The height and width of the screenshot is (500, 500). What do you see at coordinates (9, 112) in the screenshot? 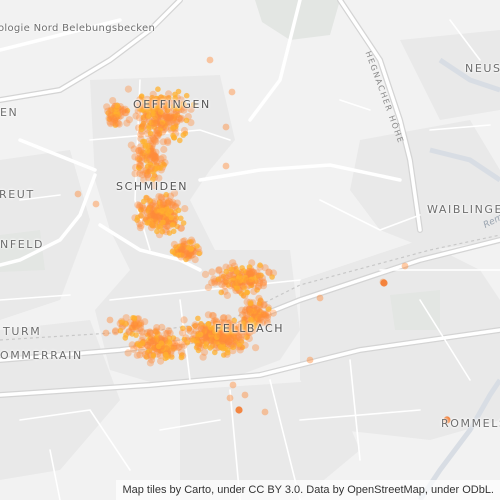
I see `place-label-en: EN` at bounding box center [9, 112].